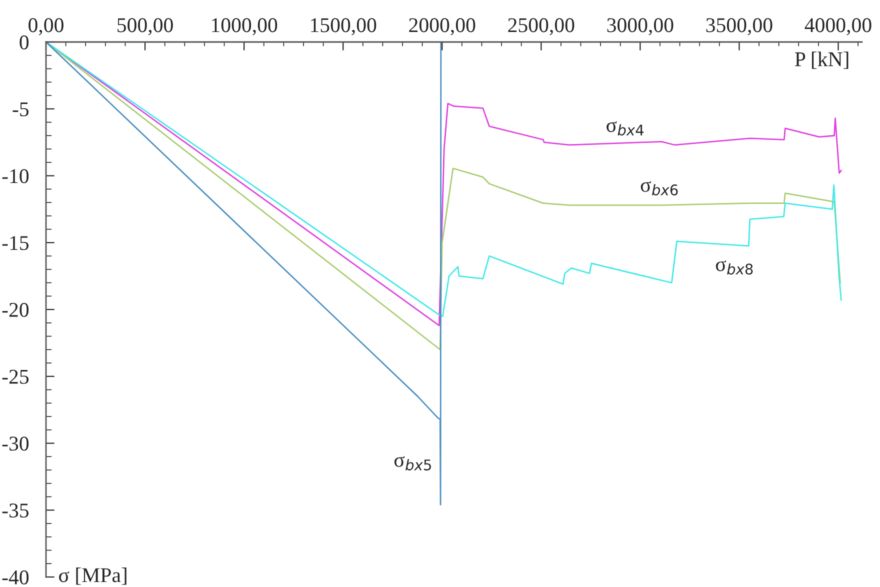 The width and height of the screenshot is (880, 587). Describe the element at coordinates (92, 576) in the screenshot. I see `y-axis-title: σ [MPa]` at that location.